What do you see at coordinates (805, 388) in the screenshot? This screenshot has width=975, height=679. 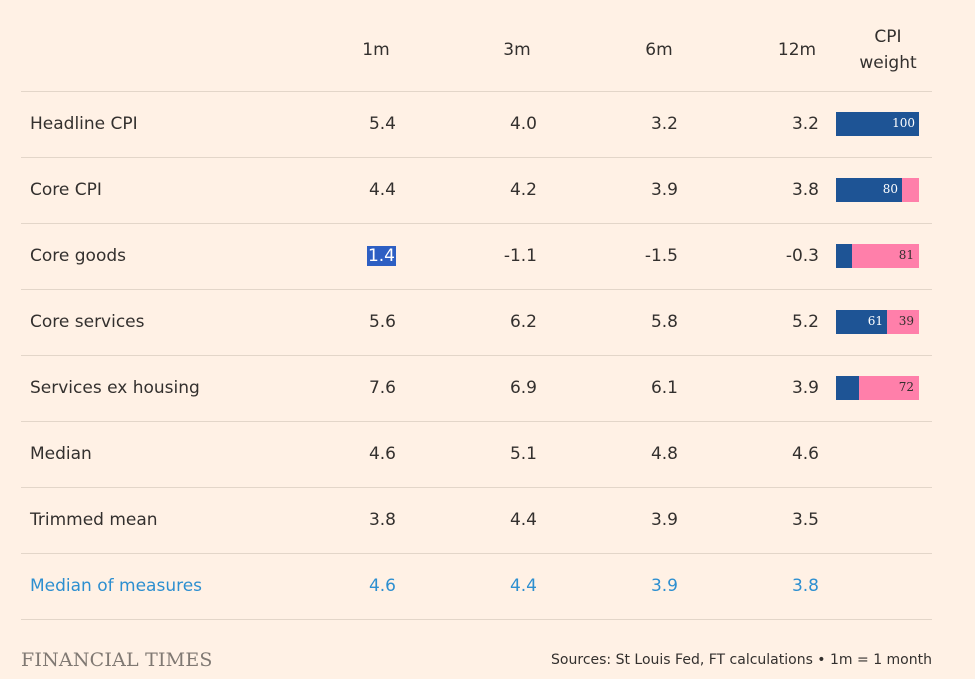 I see `value-cell-12m: 3.9` at bounding box center [805, 388].